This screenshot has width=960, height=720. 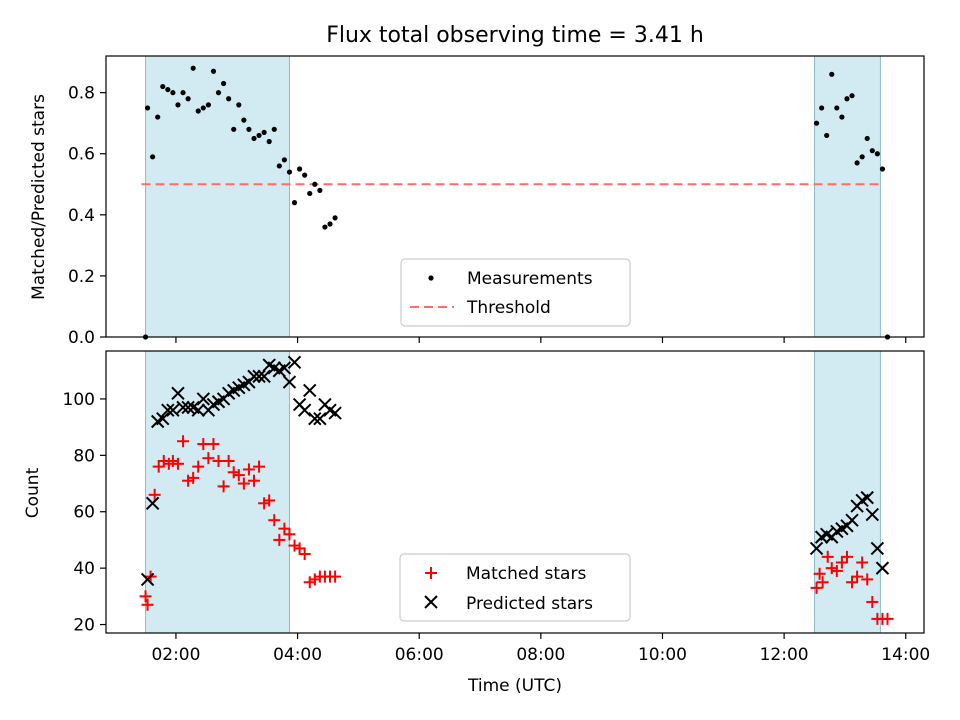 What do you see at coordinates (541, 340) in the screenshot?
I see `ratio-x-ticks` at bounding box center [541, 340].